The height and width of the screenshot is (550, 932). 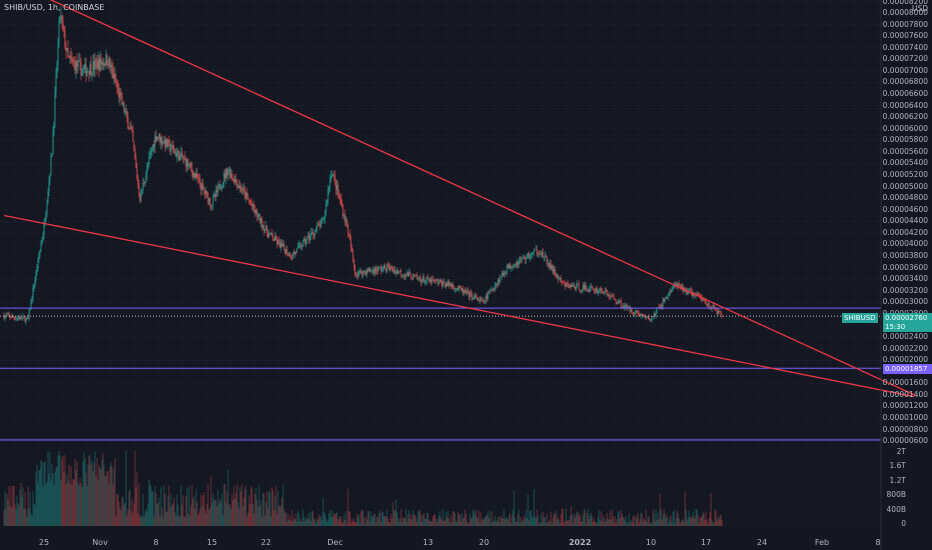 What do you see at coordinates (54, 7) in the screenshot?
I see `symbol-title: SHIB/USD, 1h, COINBASE` at bounding box center [54, 7].